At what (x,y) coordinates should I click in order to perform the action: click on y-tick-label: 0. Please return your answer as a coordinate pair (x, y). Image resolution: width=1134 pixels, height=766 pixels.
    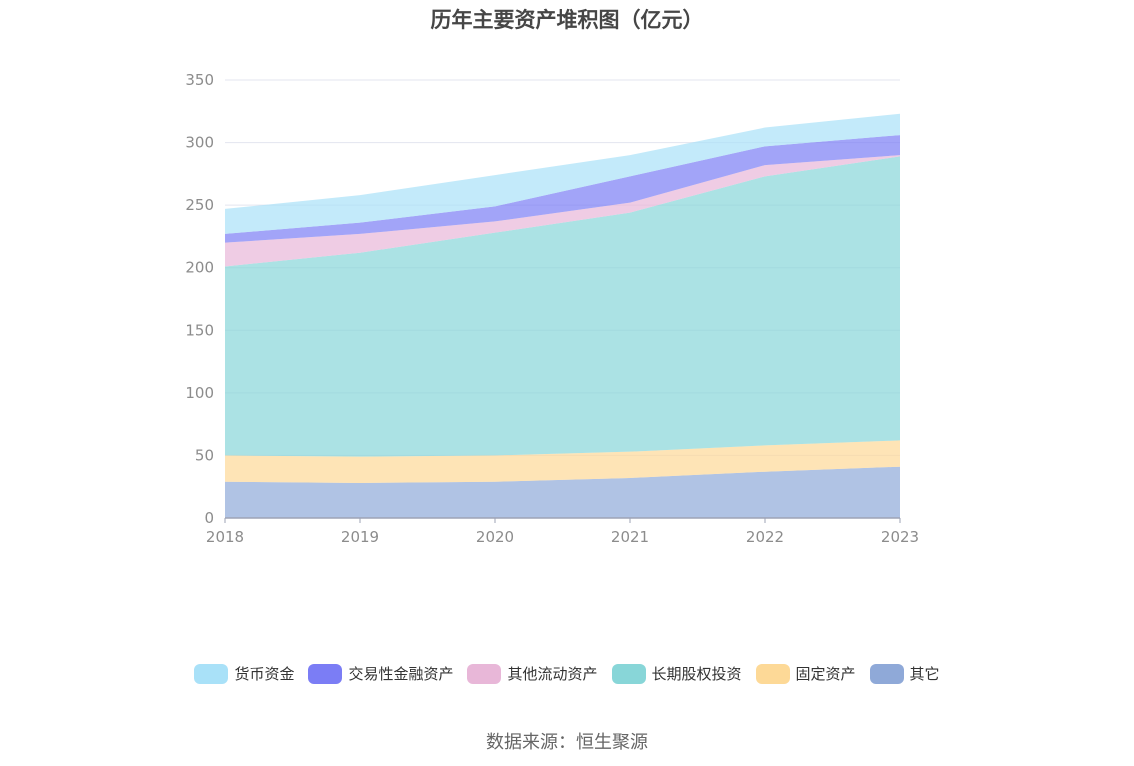
    Looking at the image, I should click on (209, 518).